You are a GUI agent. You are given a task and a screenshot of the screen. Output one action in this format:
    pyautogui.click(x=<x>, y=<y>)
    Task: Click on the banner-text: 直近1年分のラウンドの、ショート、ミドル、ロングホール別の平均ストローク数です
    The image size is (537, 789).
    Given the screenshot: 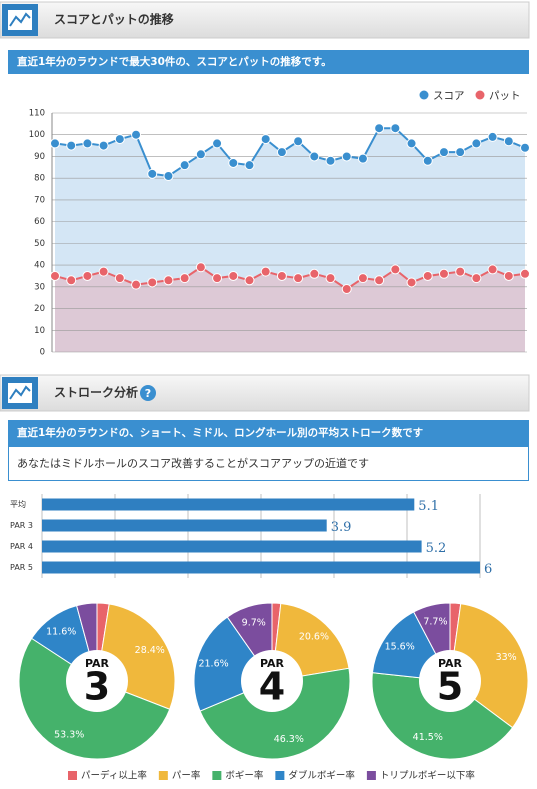 What is the action you would take?
    pyautogui.click(x=220, y=432)
    